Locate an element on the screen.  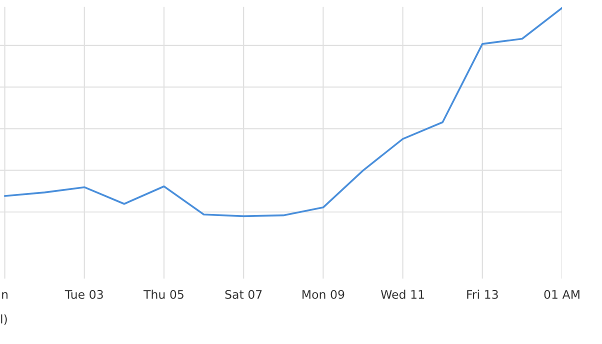
x-tick-label: Wed 11 is located at coordinates (402, 294).